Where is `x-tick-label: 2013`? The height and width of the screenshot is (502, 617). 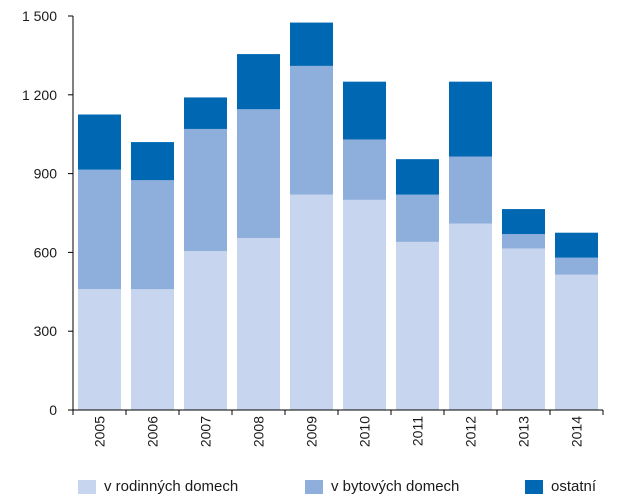
x-tick-label: 2013 is located at coordinates (524, 431).